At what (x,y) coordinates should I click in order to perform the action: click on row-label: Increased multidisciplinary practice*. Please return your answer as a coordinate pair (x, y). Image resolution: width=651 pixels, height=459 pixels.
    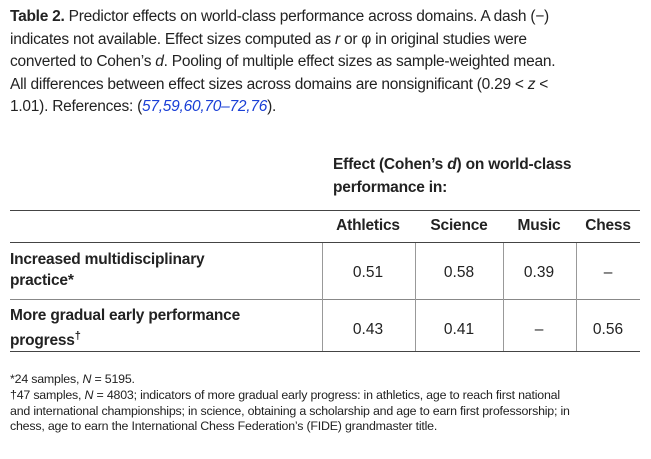
    Looking at the image, I should click on (107, 270).